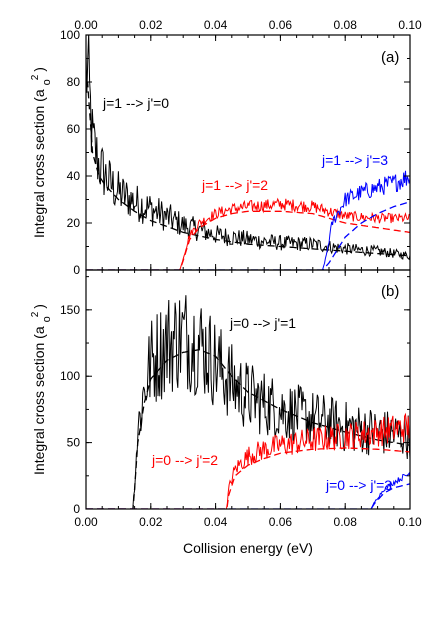 The image size is (436, 618). I want to click on panel-label: (b), so click(390, 291).